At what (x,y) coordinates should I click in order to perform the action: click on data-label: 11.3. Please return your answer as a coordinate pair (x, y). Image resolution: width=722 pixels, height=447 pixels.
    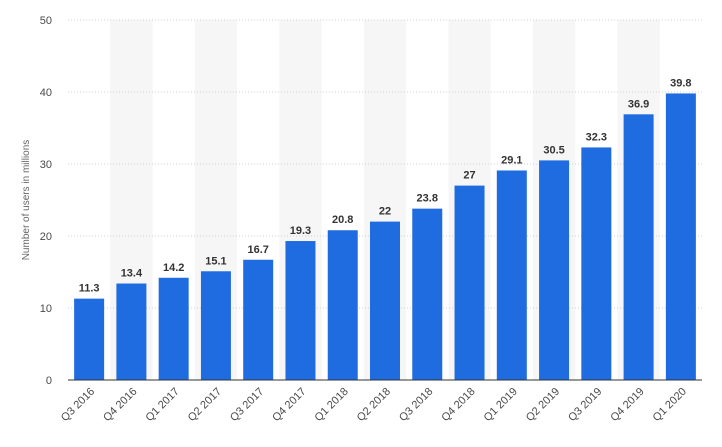
    Looking at the image, I should click on (89, 289).